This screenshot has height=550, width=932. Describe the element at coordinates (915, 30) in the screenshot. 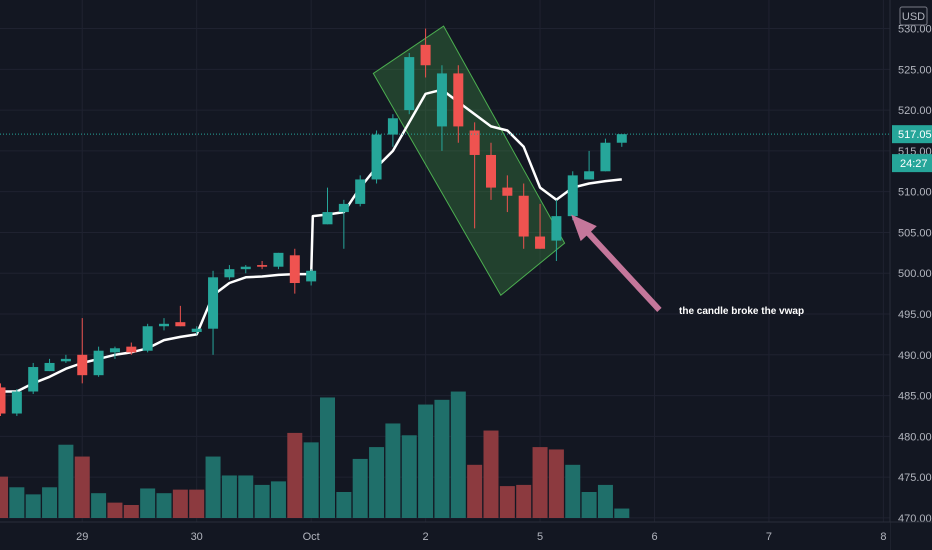

I see `price-tick-label: 530.00` at that location.